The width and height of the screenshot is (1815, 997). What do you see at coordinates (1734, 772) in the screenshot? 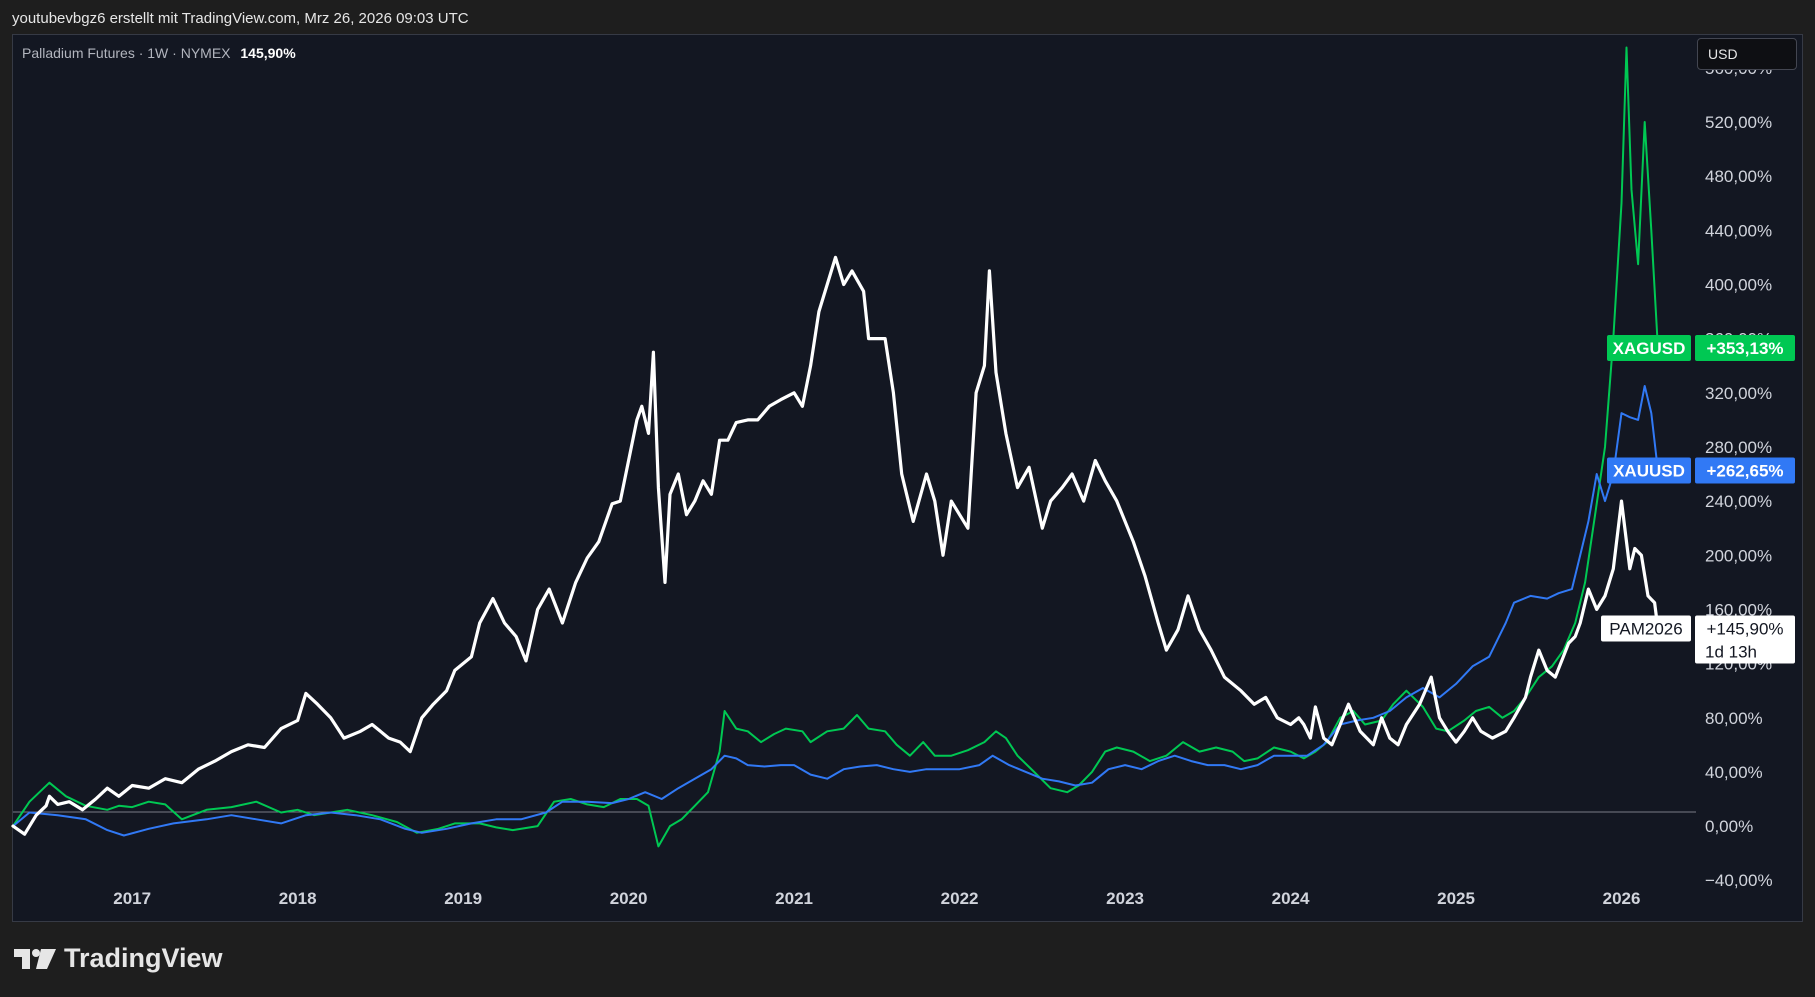
I see `y-tick-label: 40,00%` at bounding box center [1734, 772].